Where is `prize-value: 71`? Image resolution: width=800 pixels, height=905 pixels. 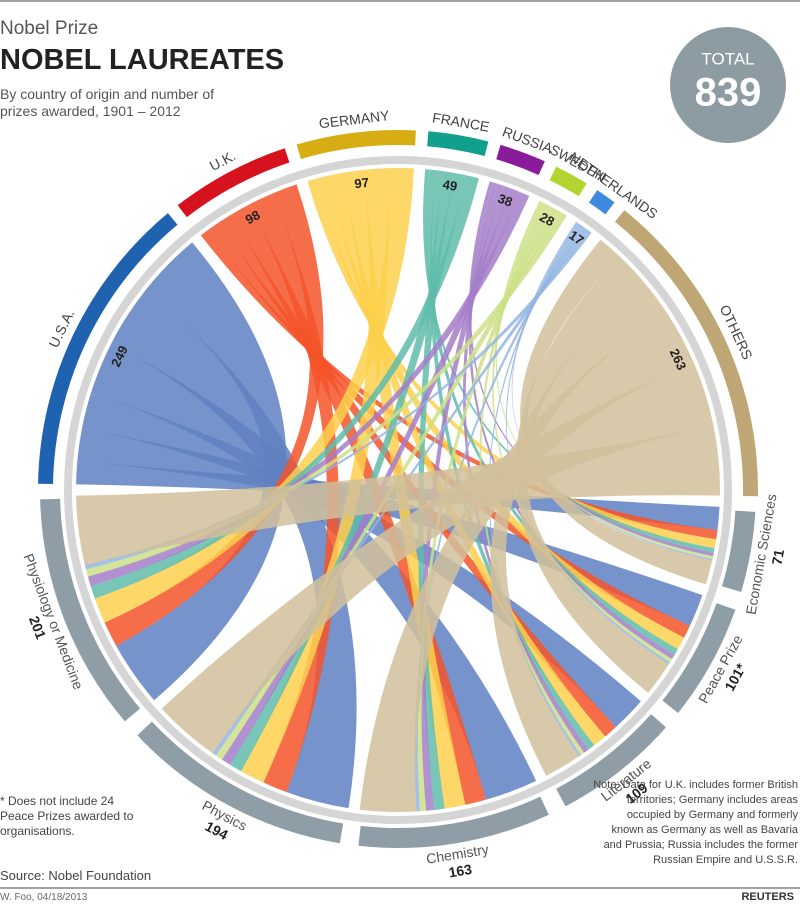 prize-value: 71 is located at coordinates (778, 557).